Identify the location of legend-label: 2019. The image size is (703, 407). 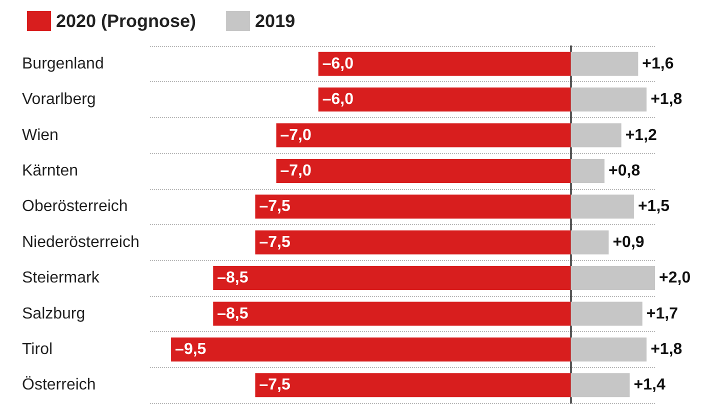
(275, 21).